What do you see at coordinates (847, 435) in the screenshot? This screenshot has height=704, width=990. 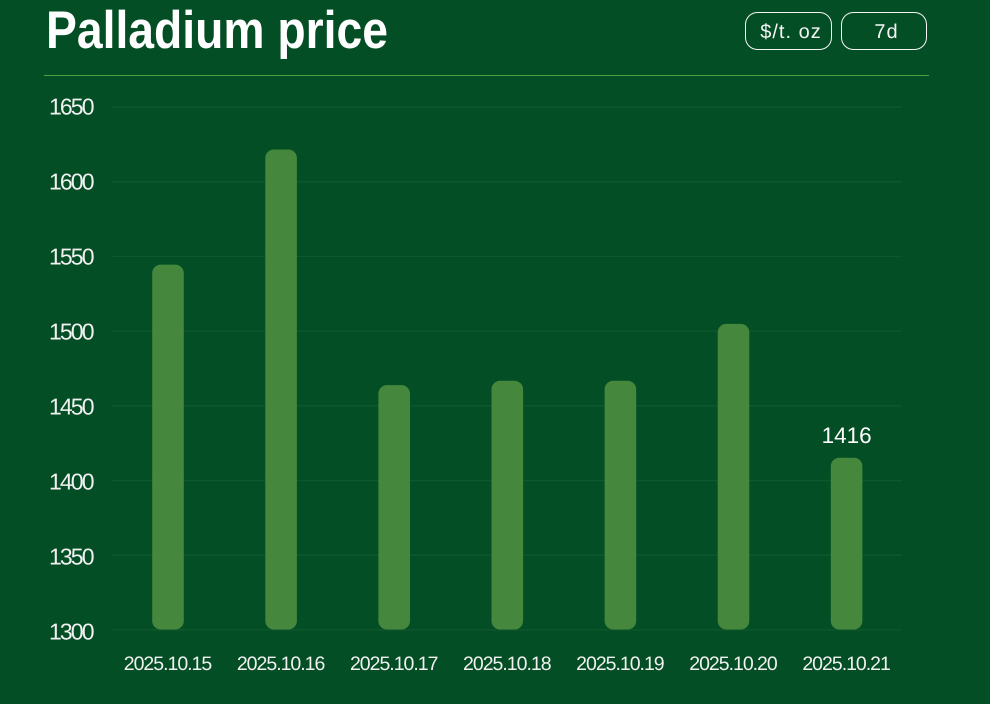 I see `svg-text: 1416` at bounding box center [847, 435].